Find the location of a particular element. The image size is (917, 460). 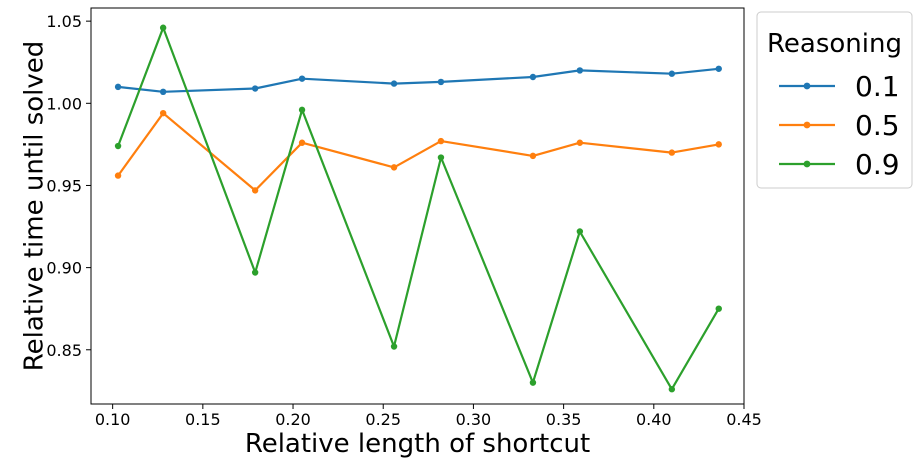

y-tick-label: 1.05 is located at coordinates (64, 21).